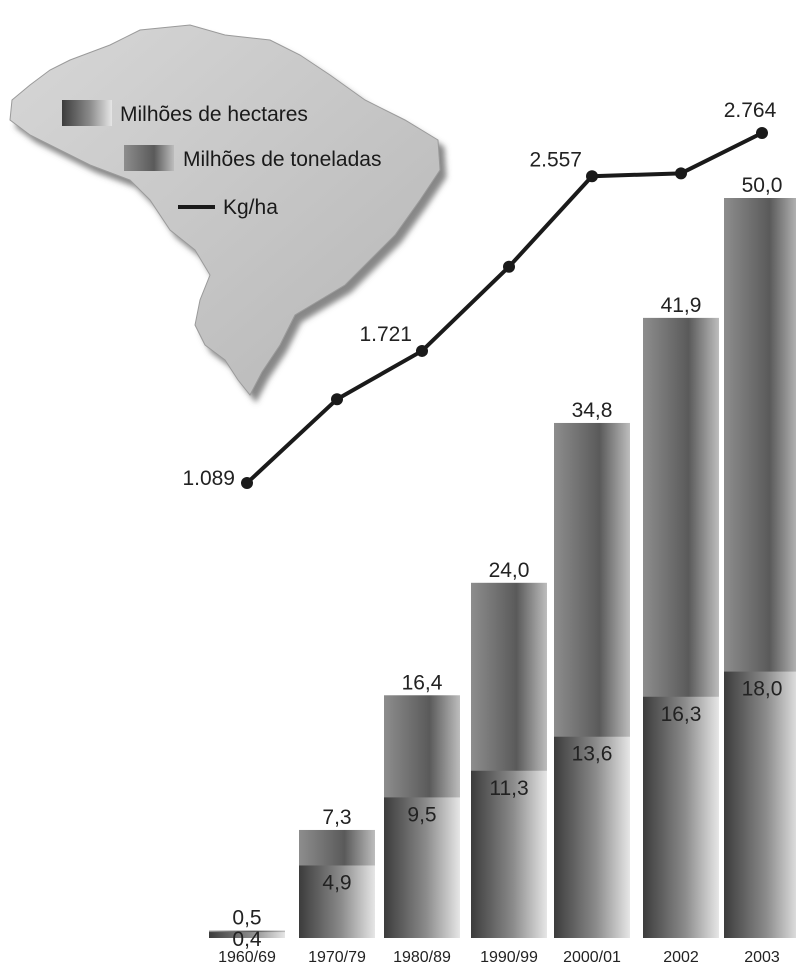  What do you see at coordinates (337, 957) in the screenshot?
I see `x-tick-label: 1970/79` at bounding box center [337, 957].